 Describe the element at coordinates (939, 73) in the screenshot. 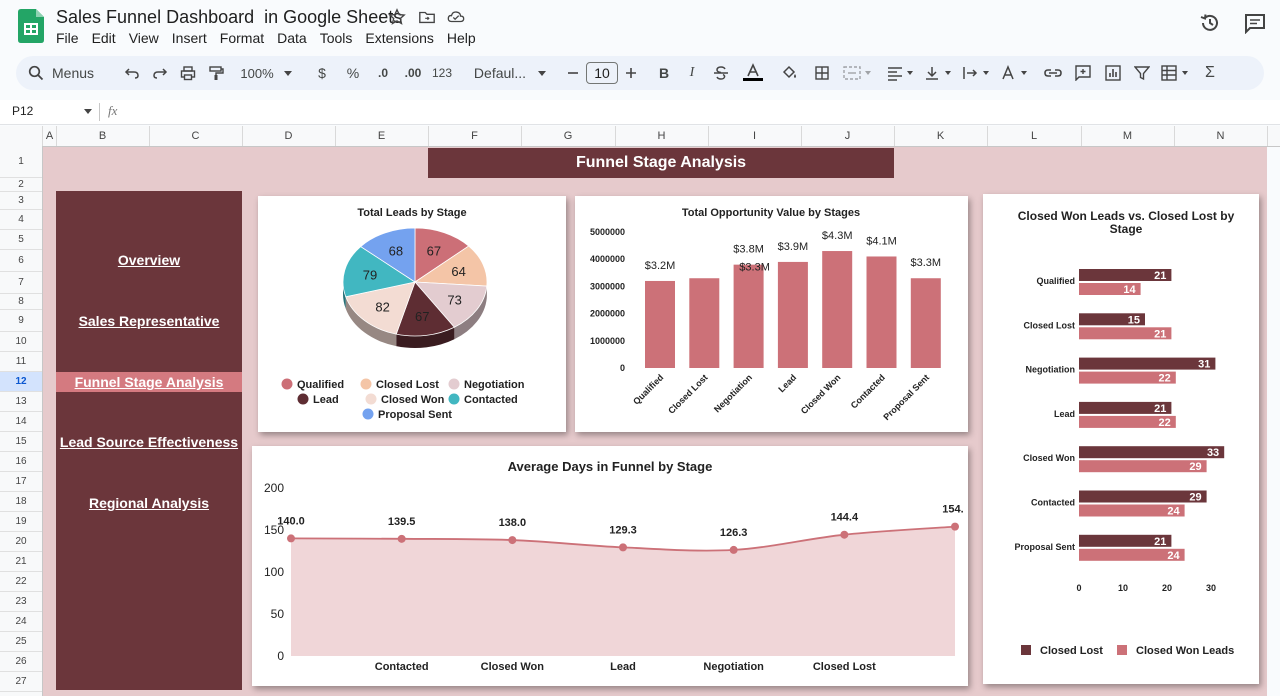

I see `vertical-align-button` at that location.